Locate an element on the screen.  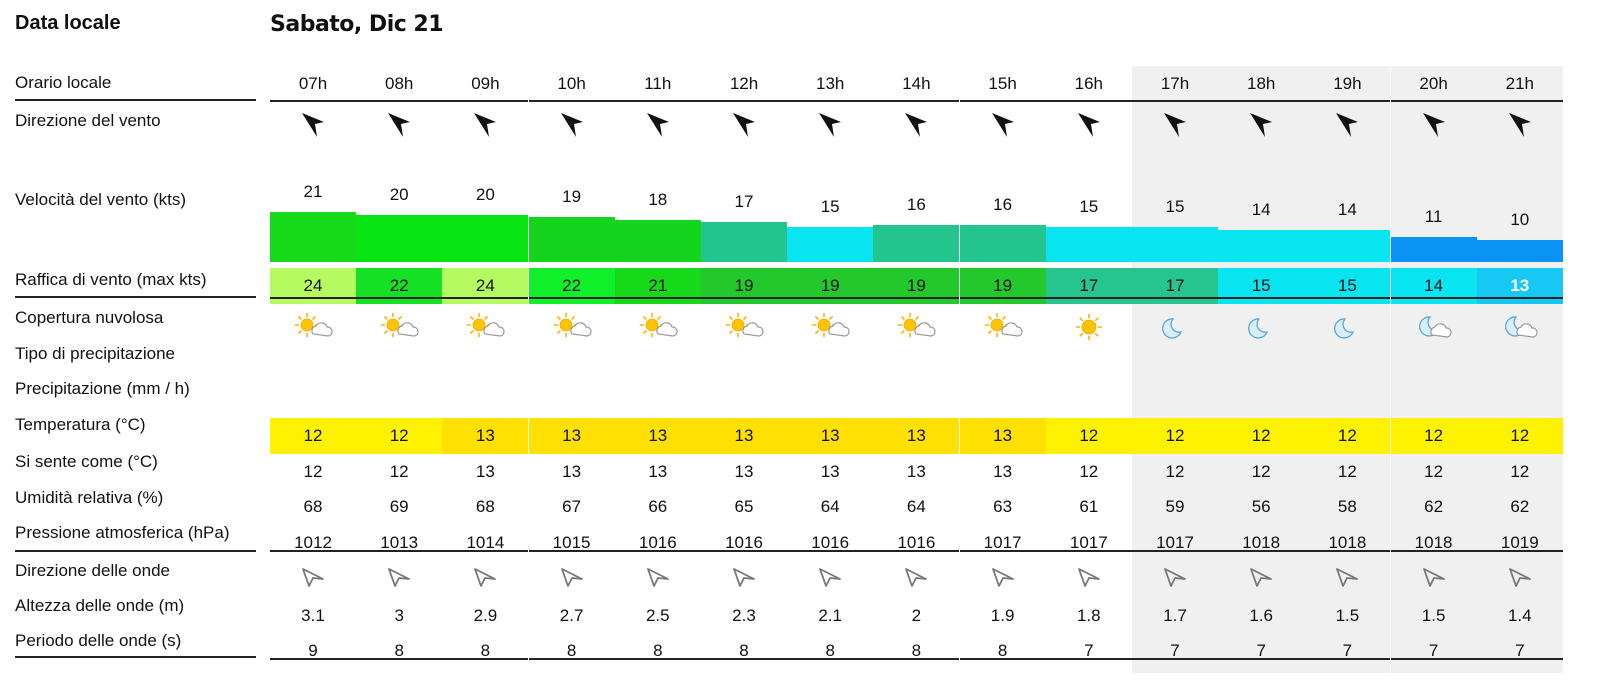
humidity-value: 64 is located at coordinates (830, 506).